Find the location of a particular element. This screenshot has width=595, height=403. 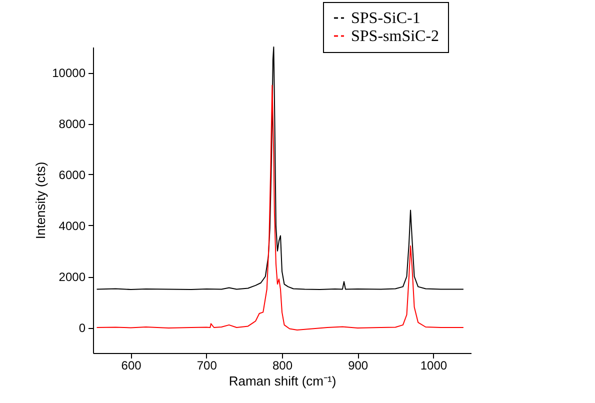

x-tick-label: 600 is located at coordinates (131, 365).